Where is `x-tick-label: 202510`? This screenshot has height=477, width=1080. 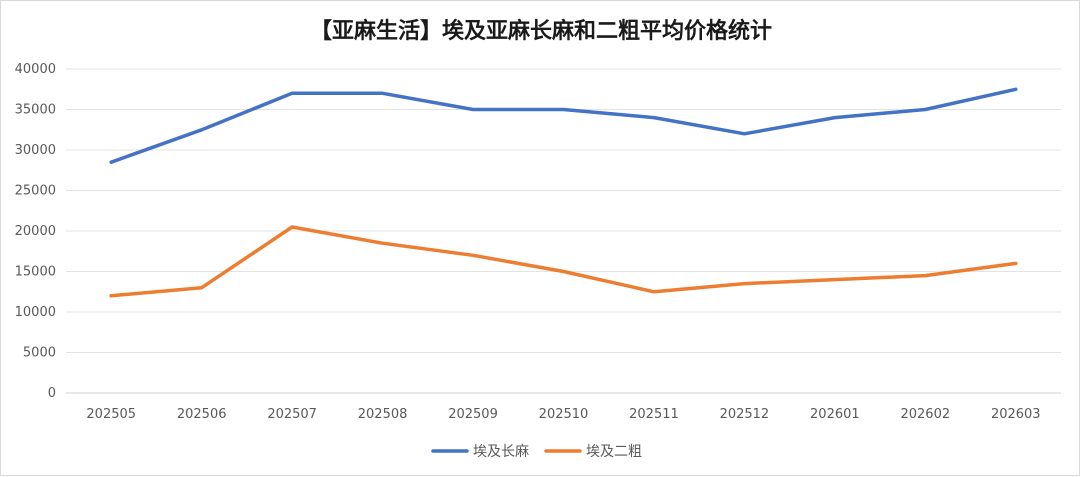
x-tick-label: 202510 is located at coordinates (564, 414).